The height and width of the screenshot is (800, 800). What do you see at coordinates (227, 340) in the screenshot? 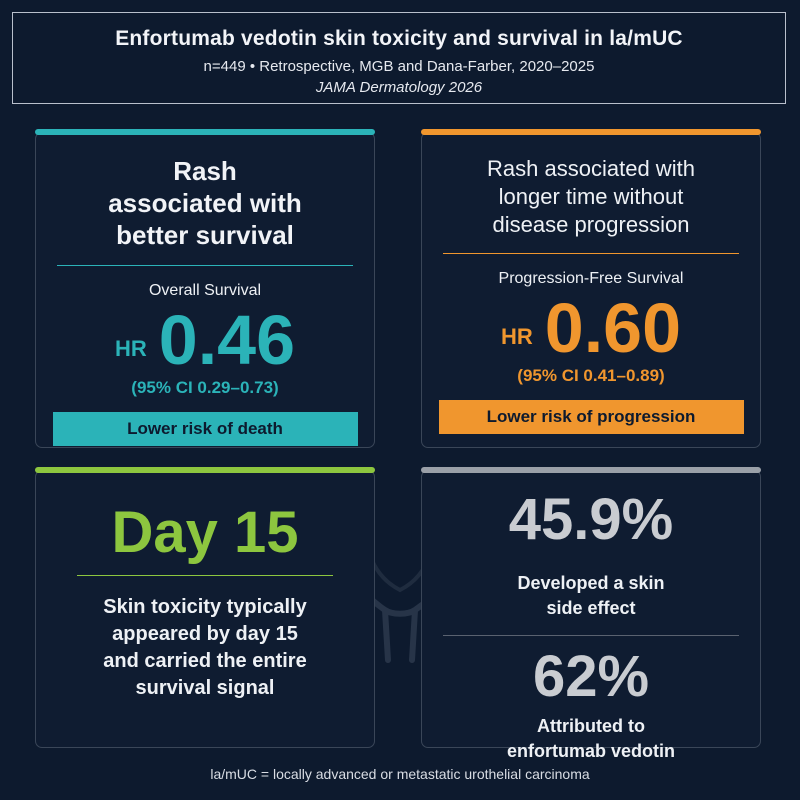
I see `os-hr-value: 0.46` at bounding box center [227, 340].